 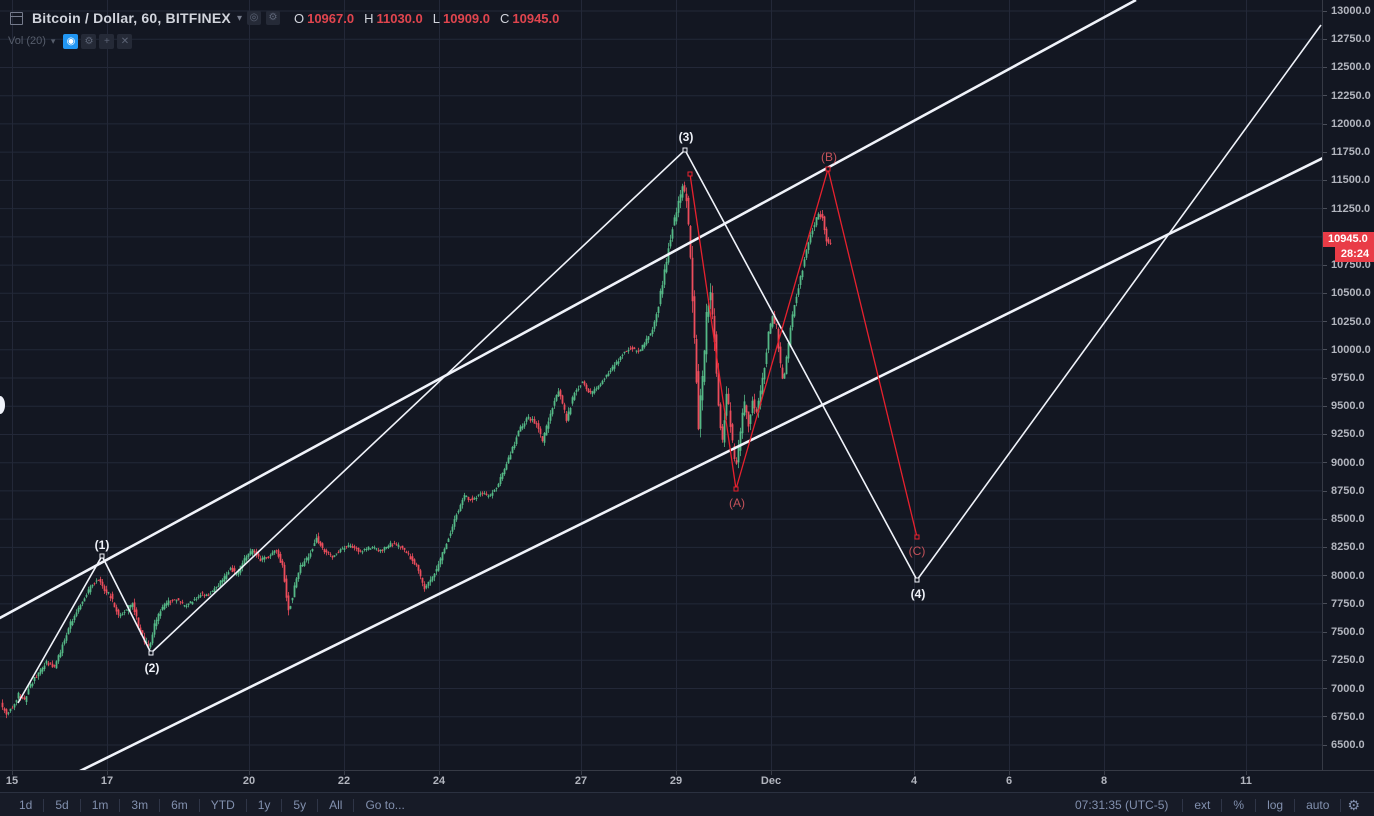 What do you see at coordinates (1348, 209) in the screenshot?
I see `price-axis-label: 11250.0` at bounding box center [1348, 209].